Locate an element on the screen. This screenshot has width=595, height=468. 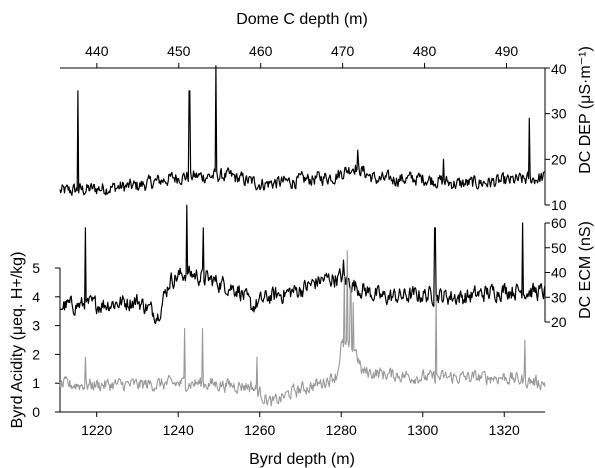
left-tick-label: 3 is located at coordinates (36, 326).